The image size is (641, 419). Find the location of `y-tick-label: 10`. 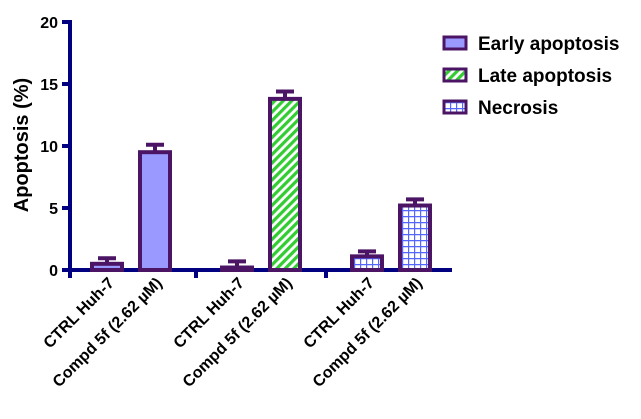

y-tick-label: 10 is located at coordinates (49, 147).